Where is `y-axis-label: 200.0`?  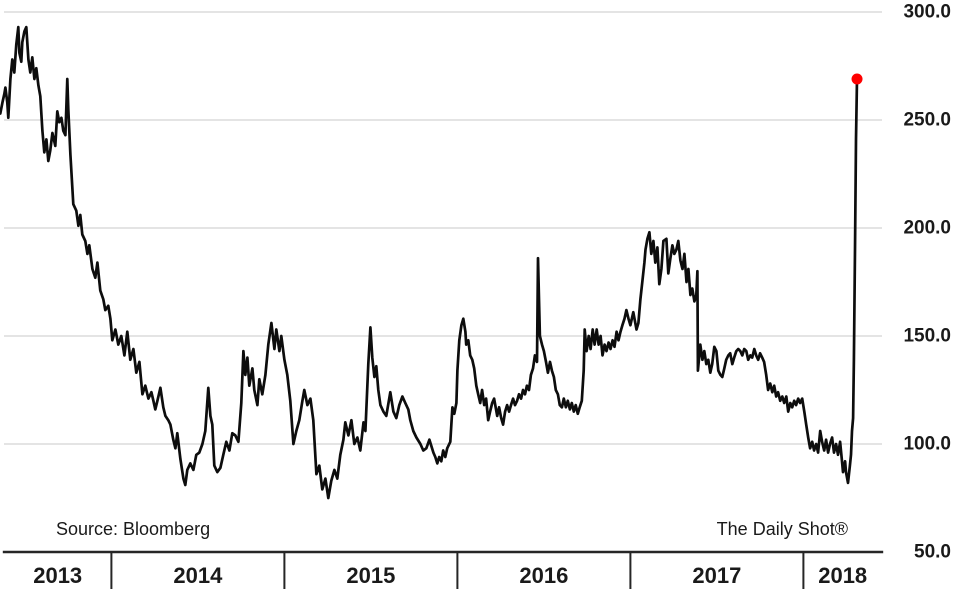 y-axis-label: 200.0 is located at coordinates (927, 228).